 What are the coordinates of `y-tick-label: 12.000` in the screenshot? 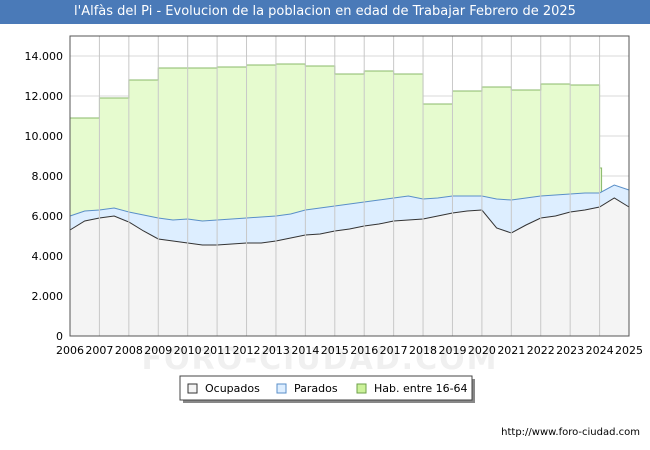 It's located at (44, 96).